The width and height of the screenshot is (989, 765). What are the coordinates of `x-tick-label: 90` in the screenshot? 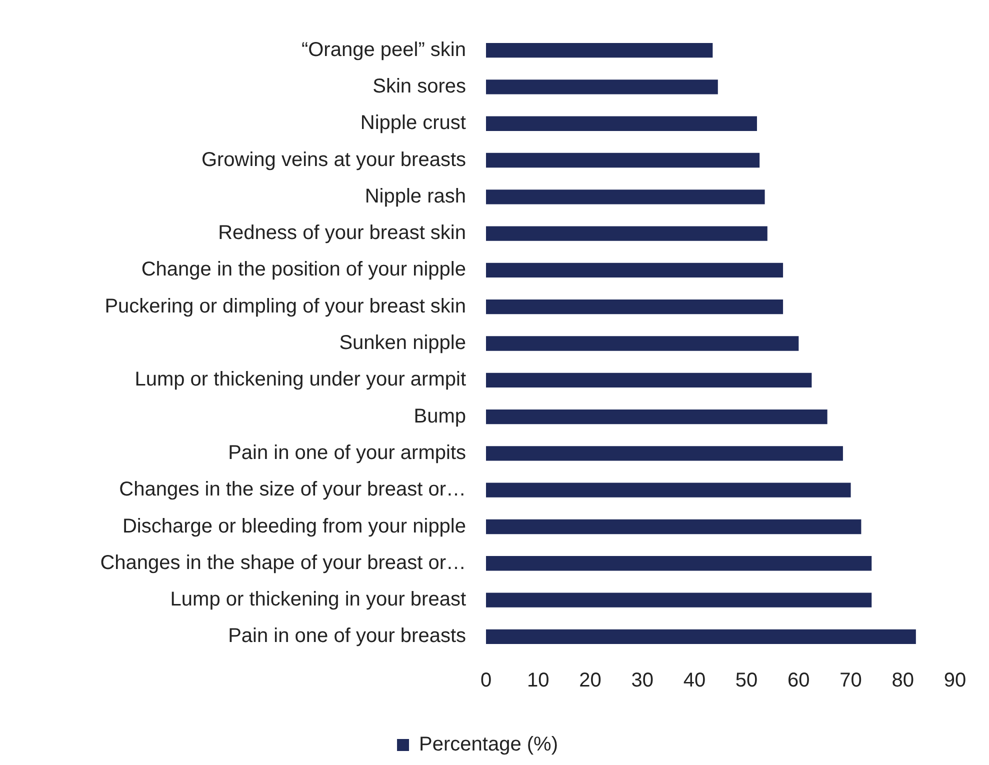 It's located at (955, 681).